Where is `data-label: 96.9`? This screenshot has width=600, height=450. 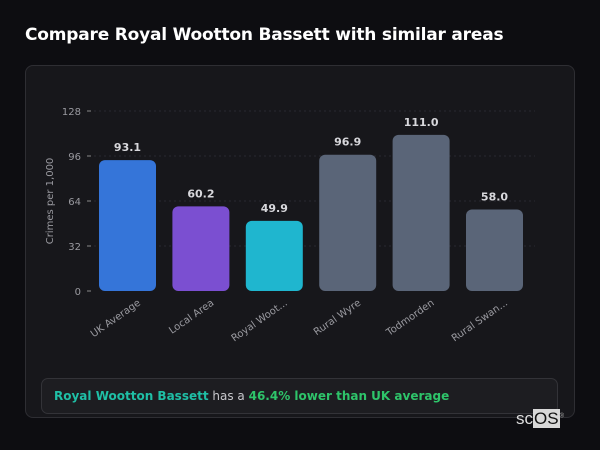 data-label: 96.9 is located at coordinates (347, 142).